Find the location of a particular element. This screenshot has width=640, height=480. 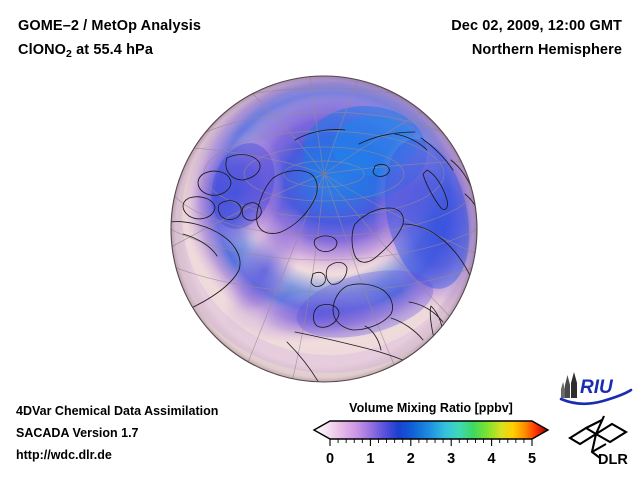

colorbar-title: Volume Mixing Ratio [ppbv] is located at coordinates (431, 408).